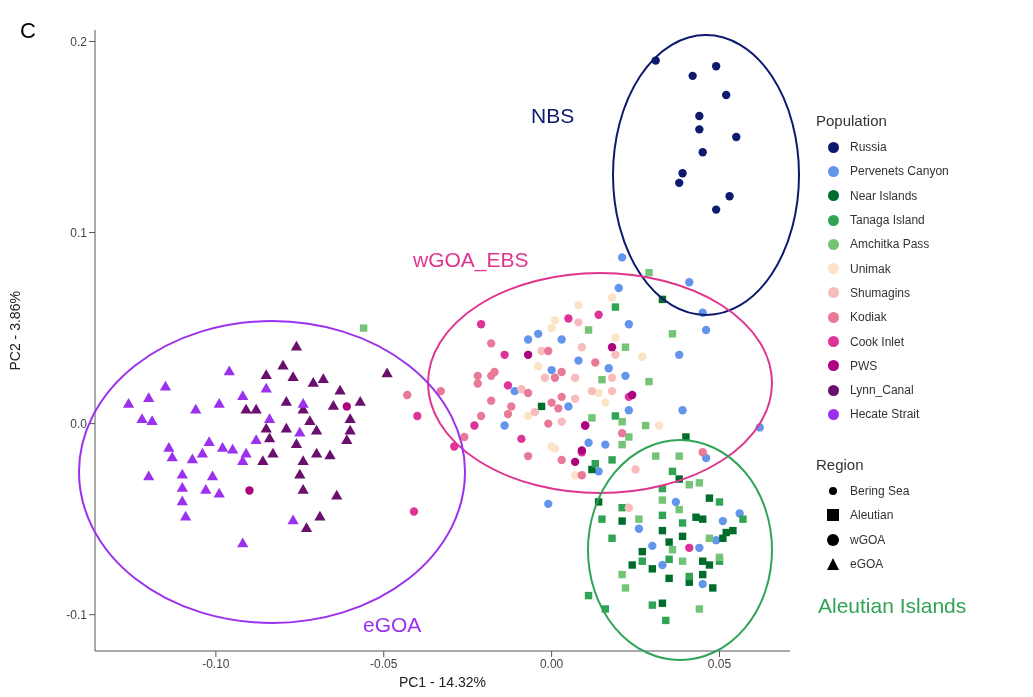 Image resolution: width=1033 pixels, height=697 pixels. What do you see at coordinates (880, 292) in the screenshot?
I see `legend-label: Shumagins` at bounding box center [880, 292].